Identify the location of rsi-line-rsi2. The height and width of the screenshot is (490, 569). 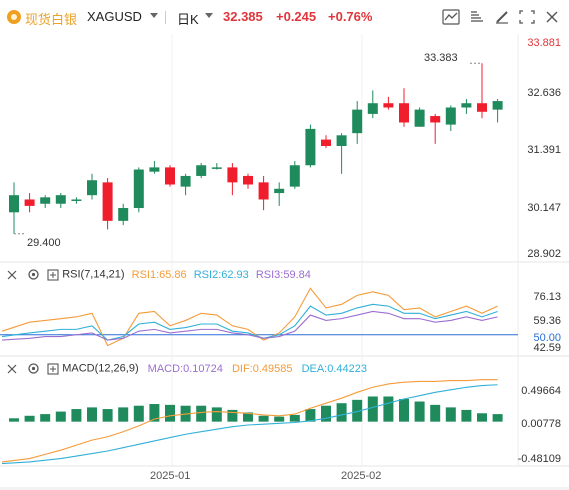
(249, 322).